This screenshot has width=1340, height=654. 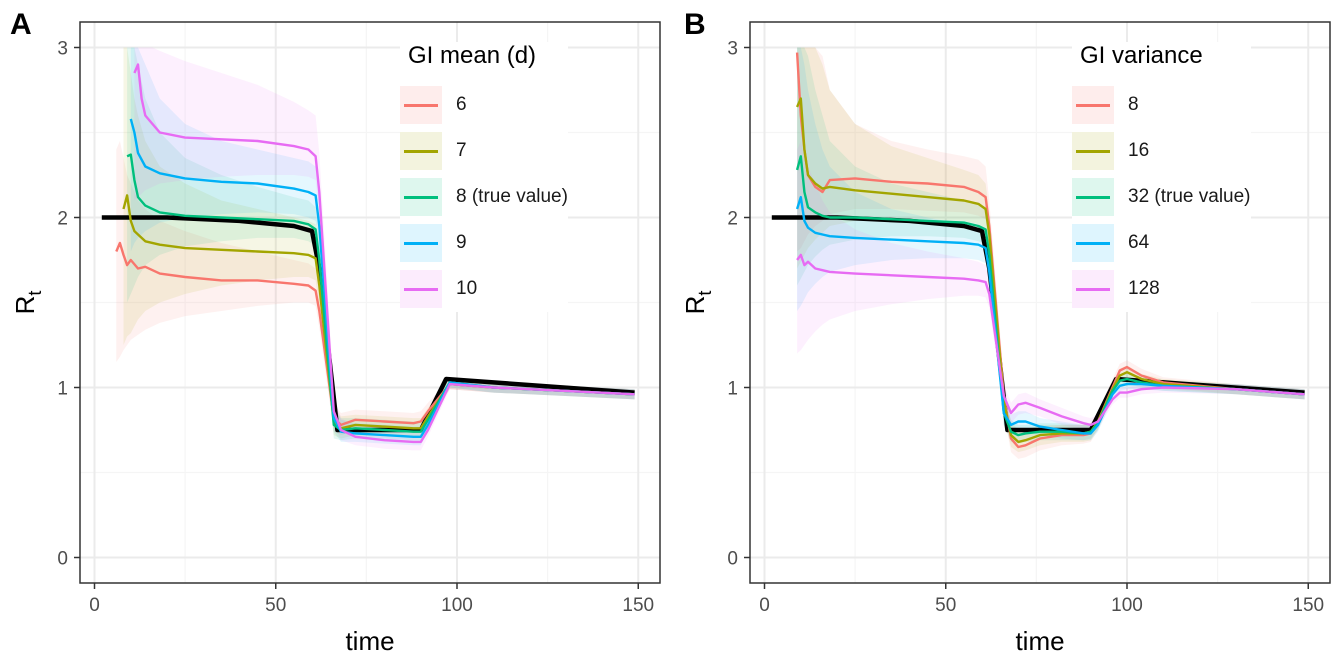 I want to click on legend-item: 9, so click(x=484, y=243).